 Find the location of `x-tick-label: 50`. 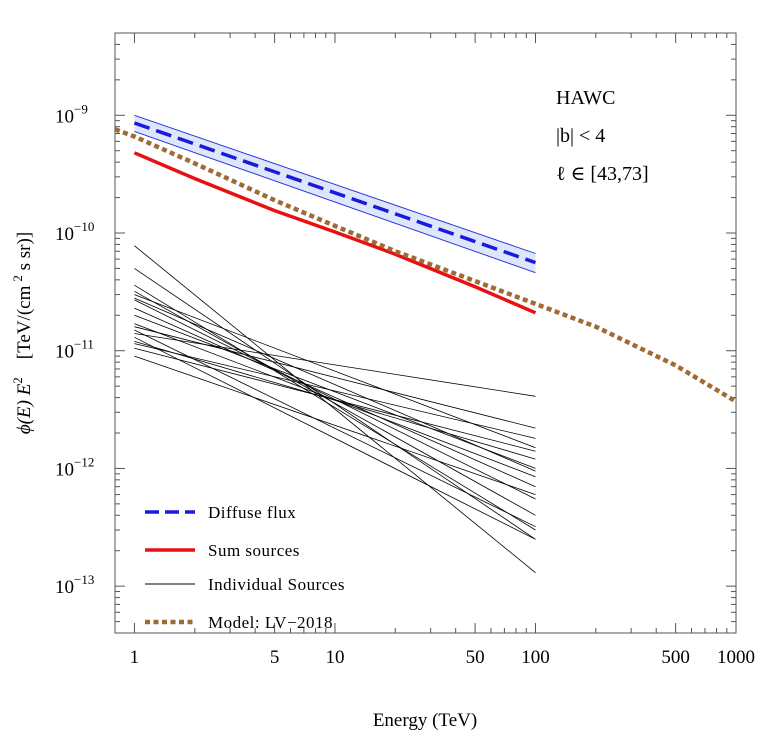

x-tick-label: 50 is located at coordinates (475, 657).